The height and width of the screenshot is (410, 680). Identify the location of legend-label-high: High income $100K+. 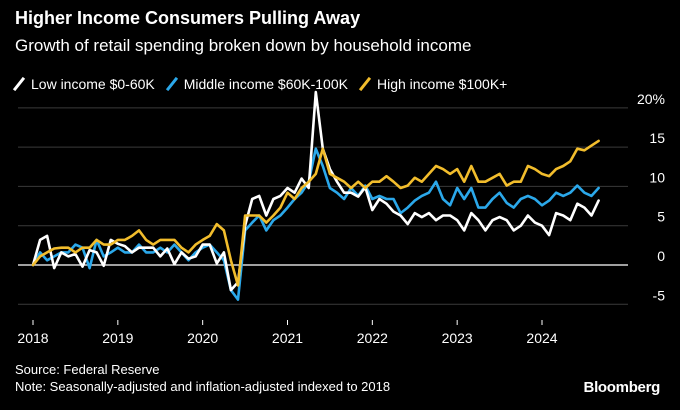
(442, 84).